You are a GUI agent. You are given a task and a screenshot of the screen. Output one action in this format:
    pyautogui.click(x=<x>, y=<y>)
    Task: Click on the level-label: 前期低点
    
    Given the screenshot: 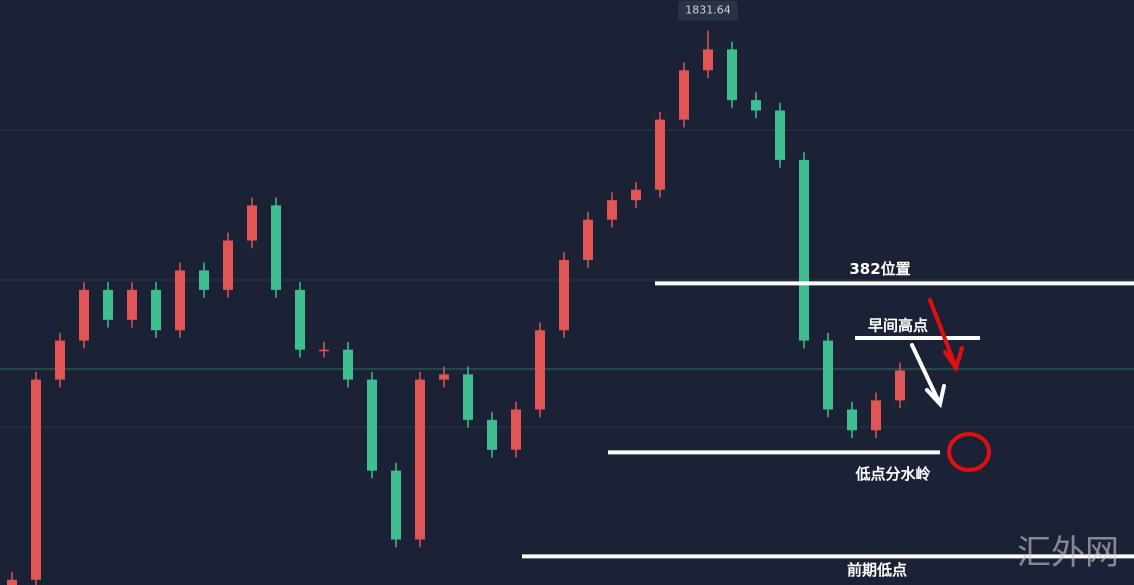 What is the action you would take?
    pyautogui.click(x=877, y=570)
    